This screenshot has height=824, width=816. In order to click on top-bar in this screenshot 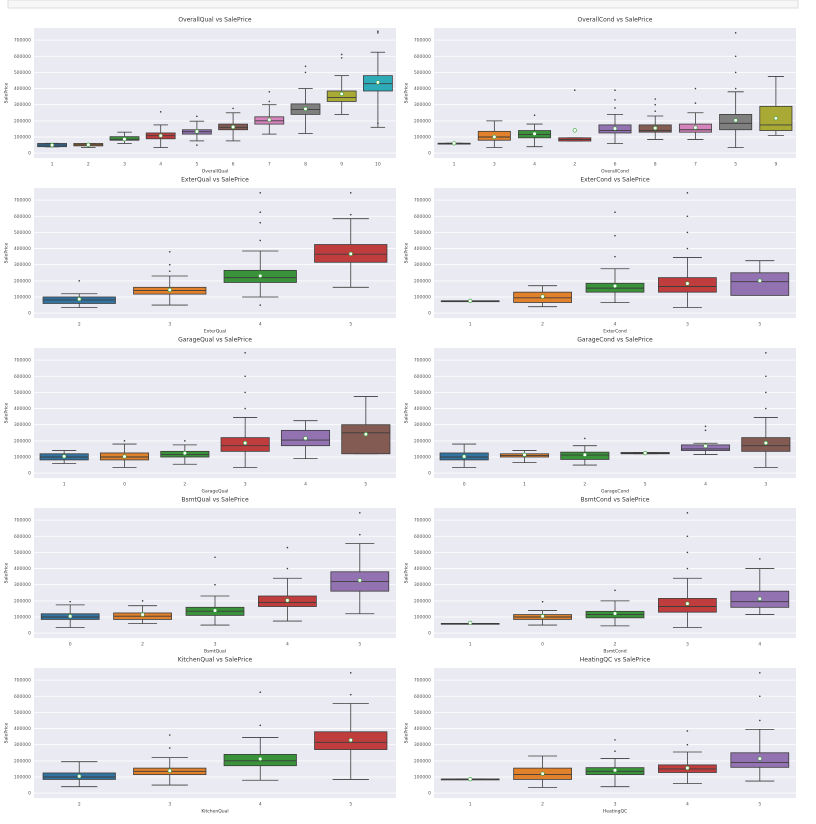, I will do `click(403, 4)`.